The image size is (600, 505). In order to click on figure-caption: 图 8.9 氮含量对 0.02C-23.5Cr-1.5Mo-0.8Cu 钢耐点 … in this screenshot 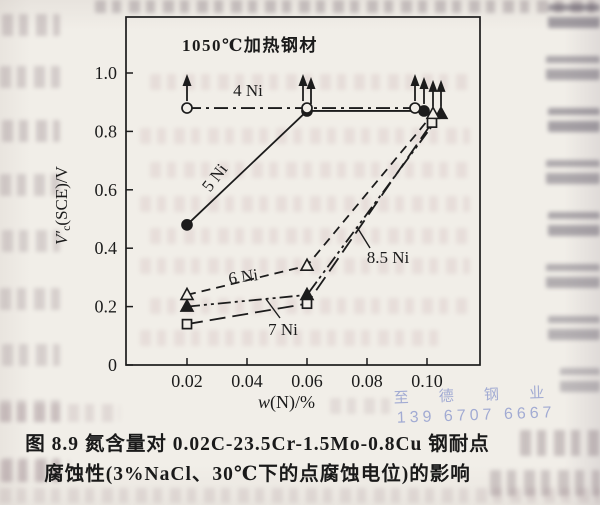, I will do `click(257, 460)`.